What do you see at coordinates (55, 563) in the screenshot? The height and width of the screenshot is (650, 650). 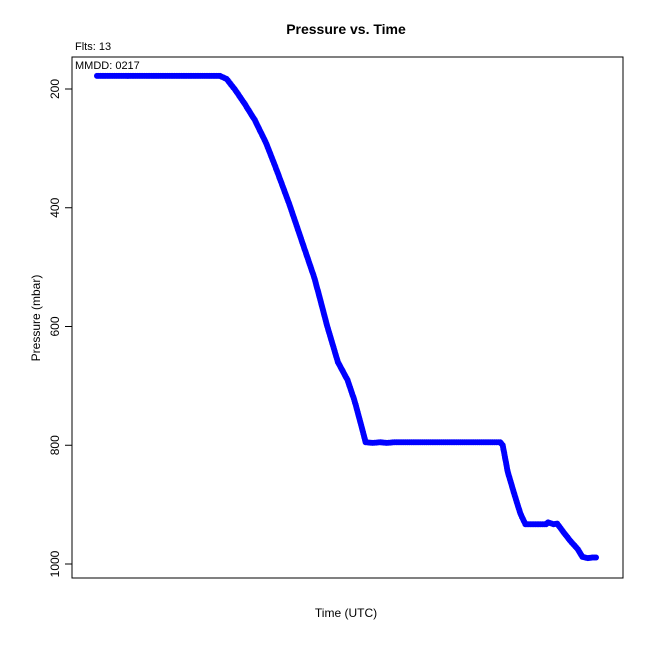 I see `y-tick-label: 1000` at bounding box center [55, 563].